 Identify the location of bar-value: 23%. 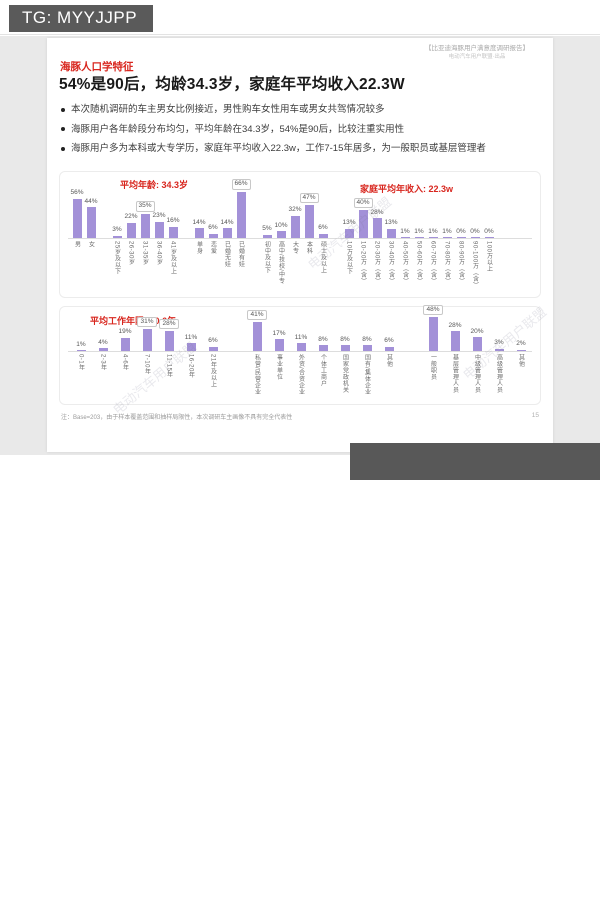
(159, 216).